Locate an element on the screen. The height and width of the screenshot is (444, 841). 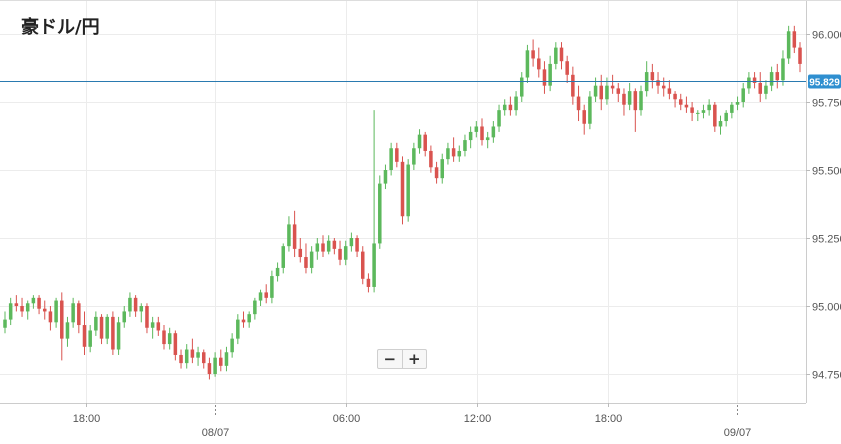
zoom-out-button: − is located at coordinates (390, 358).